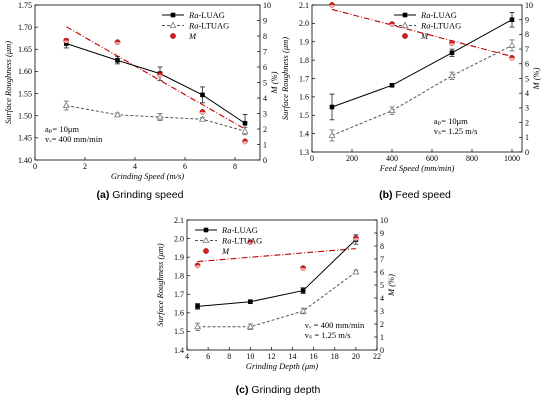 The image size is (550, 400). I want to click on x-axis-title: Feed Speed (mm/min), so click(417, 168).